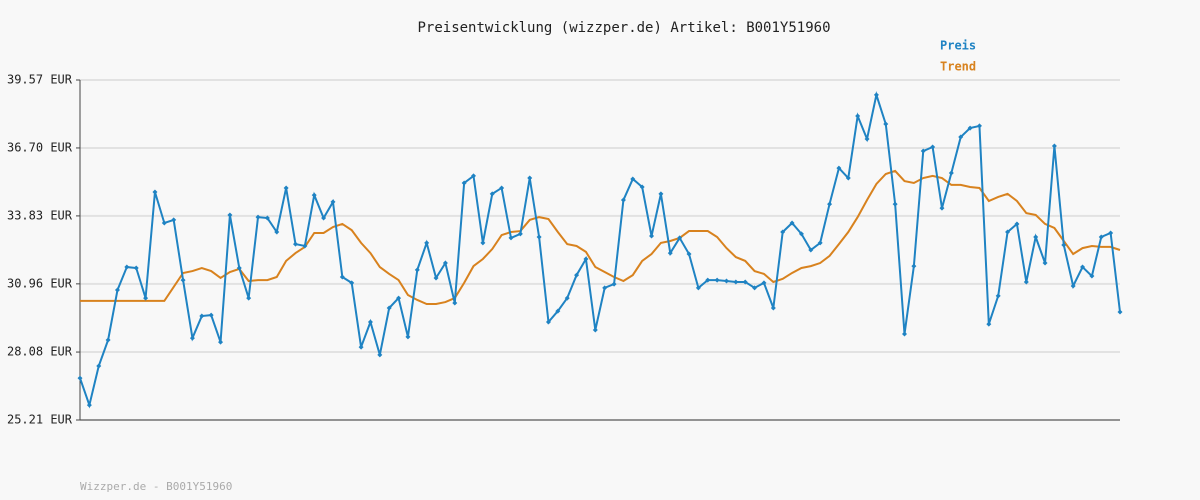  I want to click on y-tick-label: 25.21 EUR, so click(40, 420).